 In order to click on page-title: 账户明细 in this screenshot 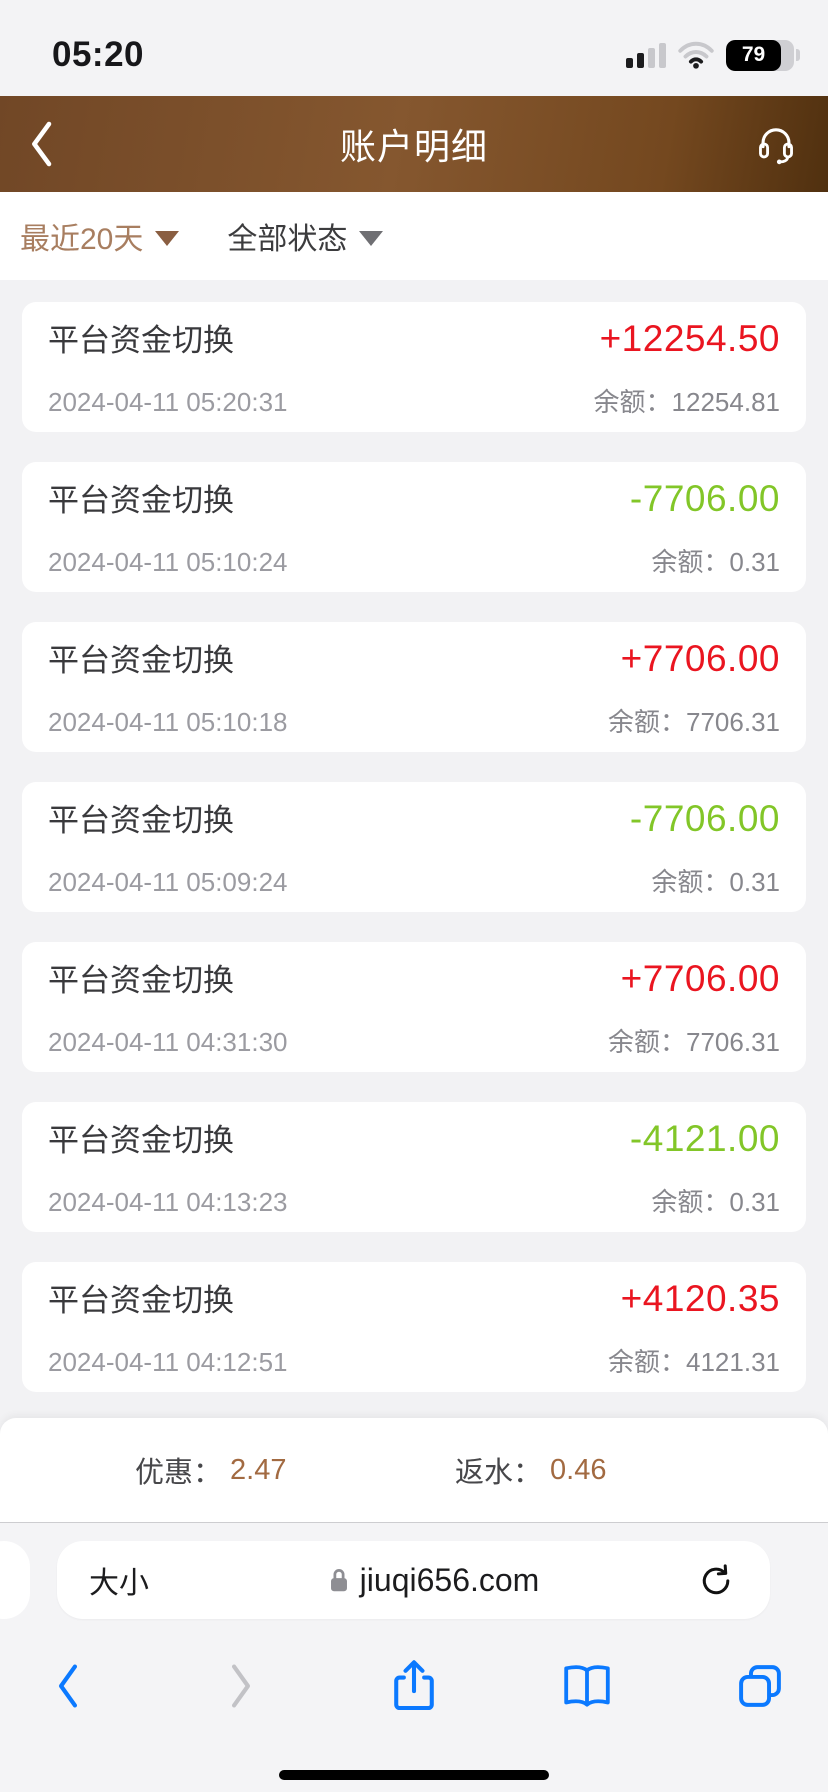, I will do `click(413, 146)`.